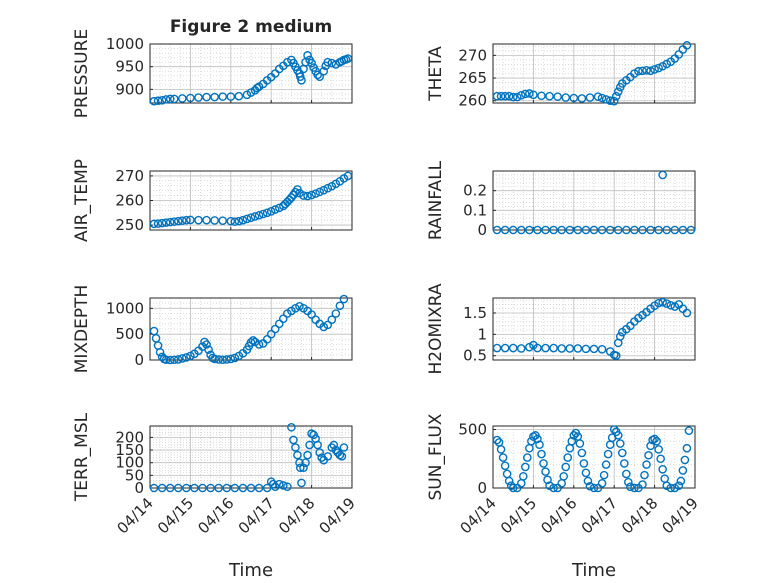  I want to click on x-tick-label: 04/18, so click(639, 515).